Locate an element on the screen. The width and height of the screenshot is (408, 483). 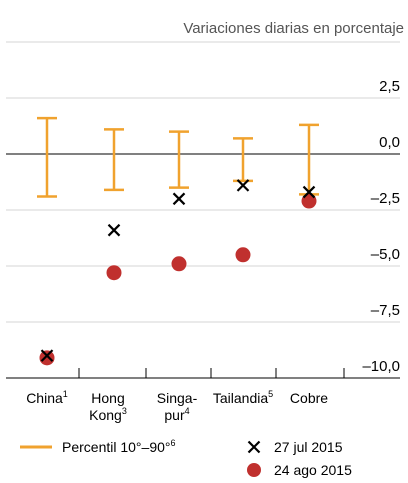
legend-label-27-jul: 27 jul 2015 is located at coordinates (308, 447).